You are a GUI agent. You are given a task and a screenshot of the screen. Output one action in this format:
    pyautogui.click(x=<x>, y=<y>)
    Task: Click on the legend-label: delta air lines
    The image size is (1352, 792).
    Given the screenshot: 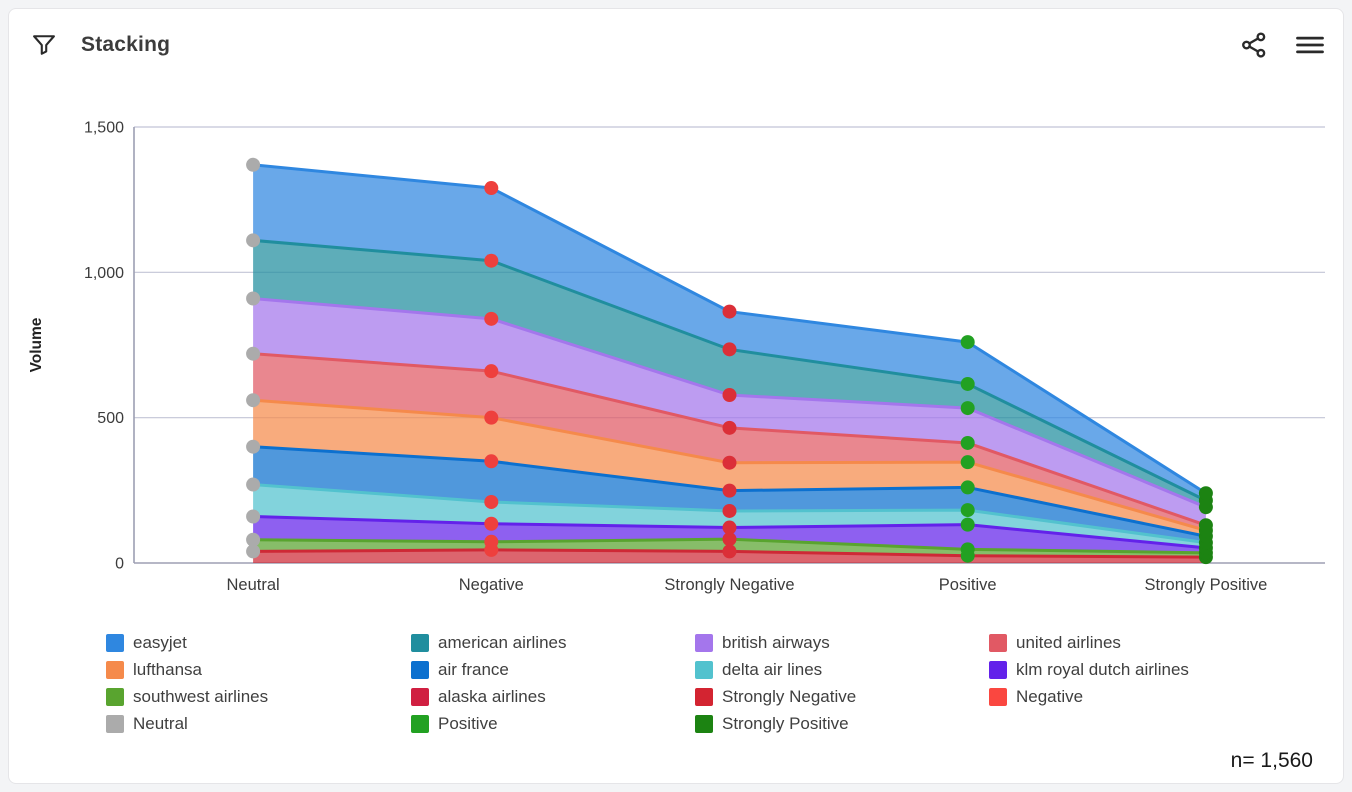 What is the action you would take?
    pyautogui.click(x=772, y=669)
    